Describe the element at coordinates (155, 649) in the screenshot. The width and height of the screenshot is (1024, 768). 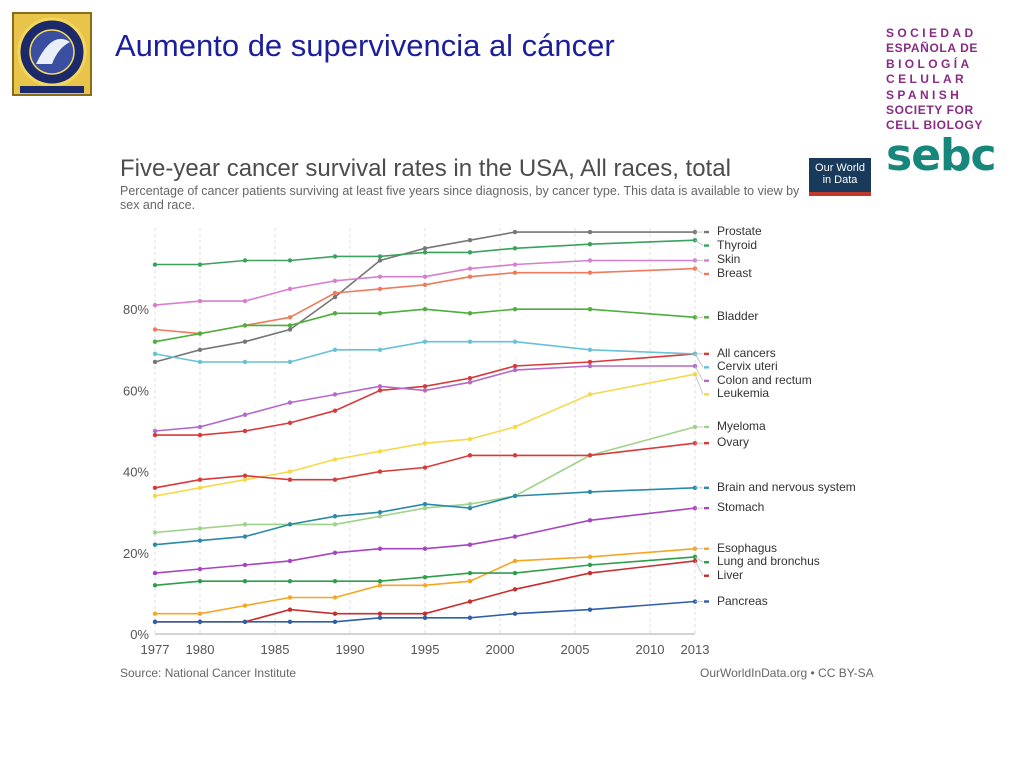
I see `x-tick-label: 1977` at that location.